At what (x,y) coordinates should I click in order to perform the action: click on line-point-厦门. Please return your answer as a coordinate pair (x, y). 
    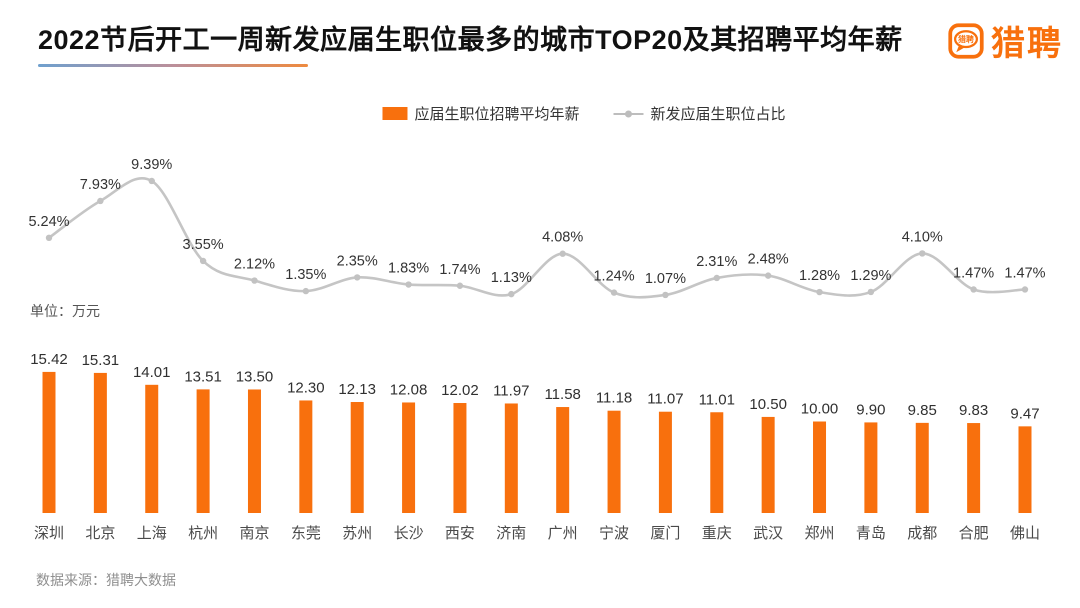
    Looking at the image, I should click on (665, 295).